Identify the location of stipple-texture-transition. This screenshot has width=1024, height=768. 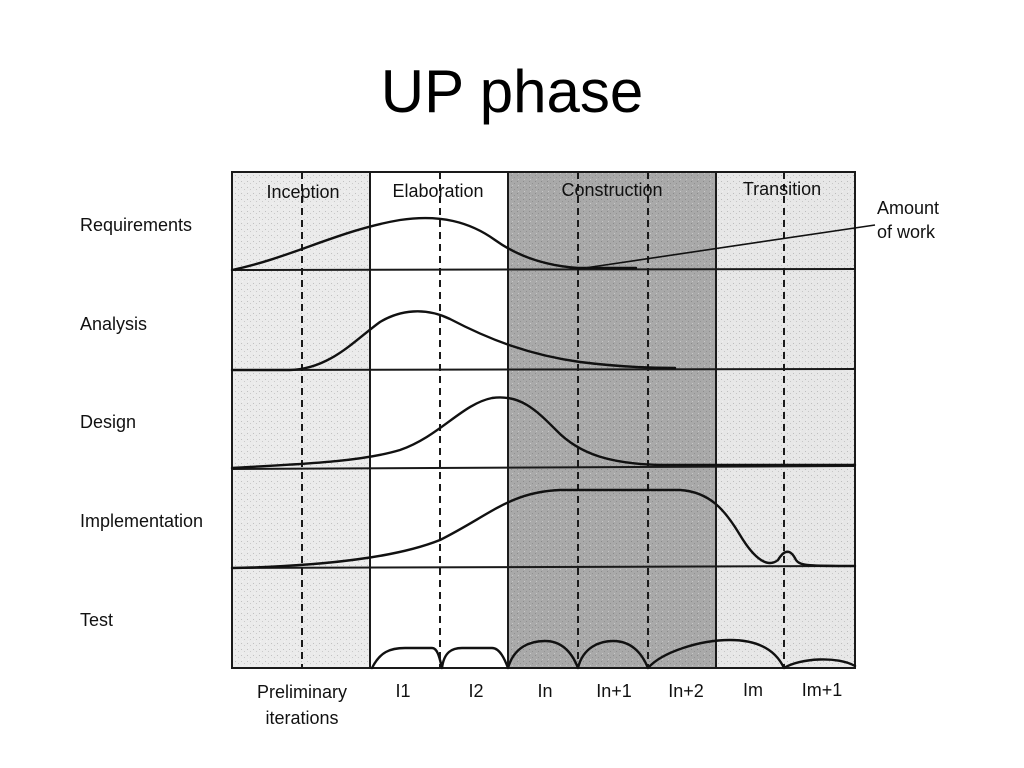
(785, 420).